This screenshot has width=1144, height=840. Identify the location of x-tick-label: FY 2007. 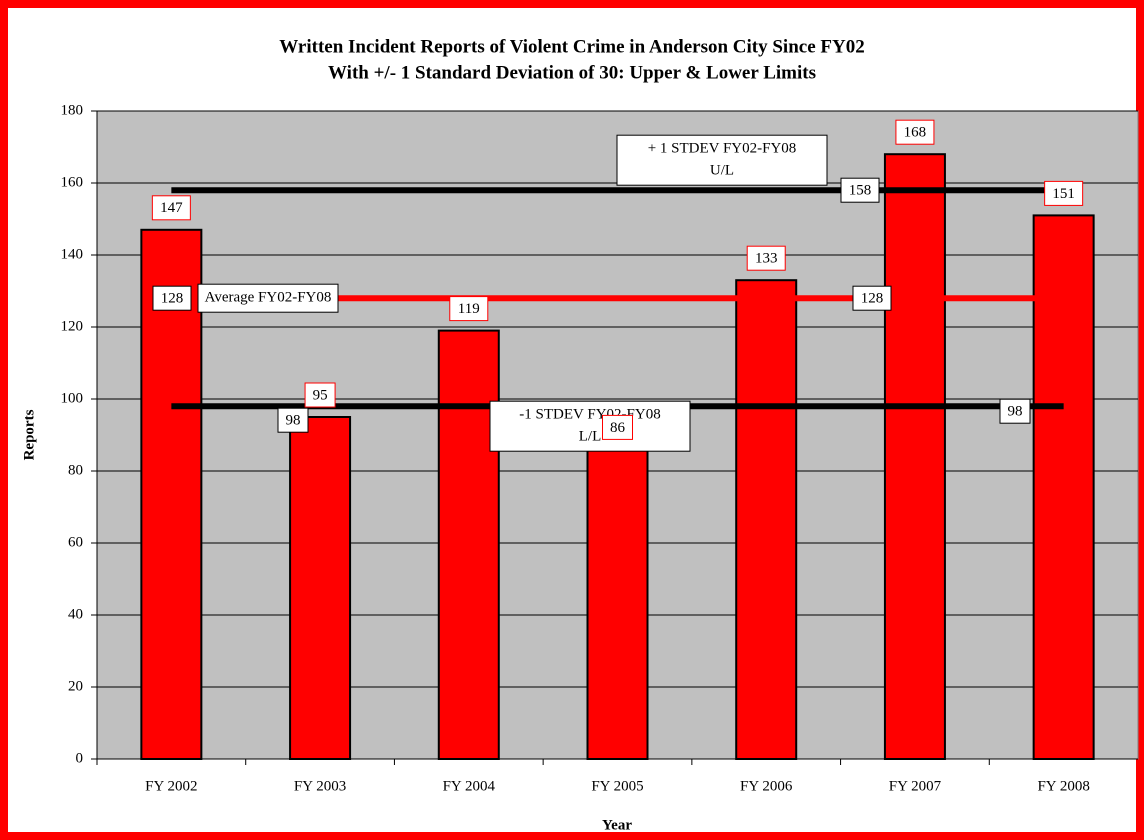
(915, 786).